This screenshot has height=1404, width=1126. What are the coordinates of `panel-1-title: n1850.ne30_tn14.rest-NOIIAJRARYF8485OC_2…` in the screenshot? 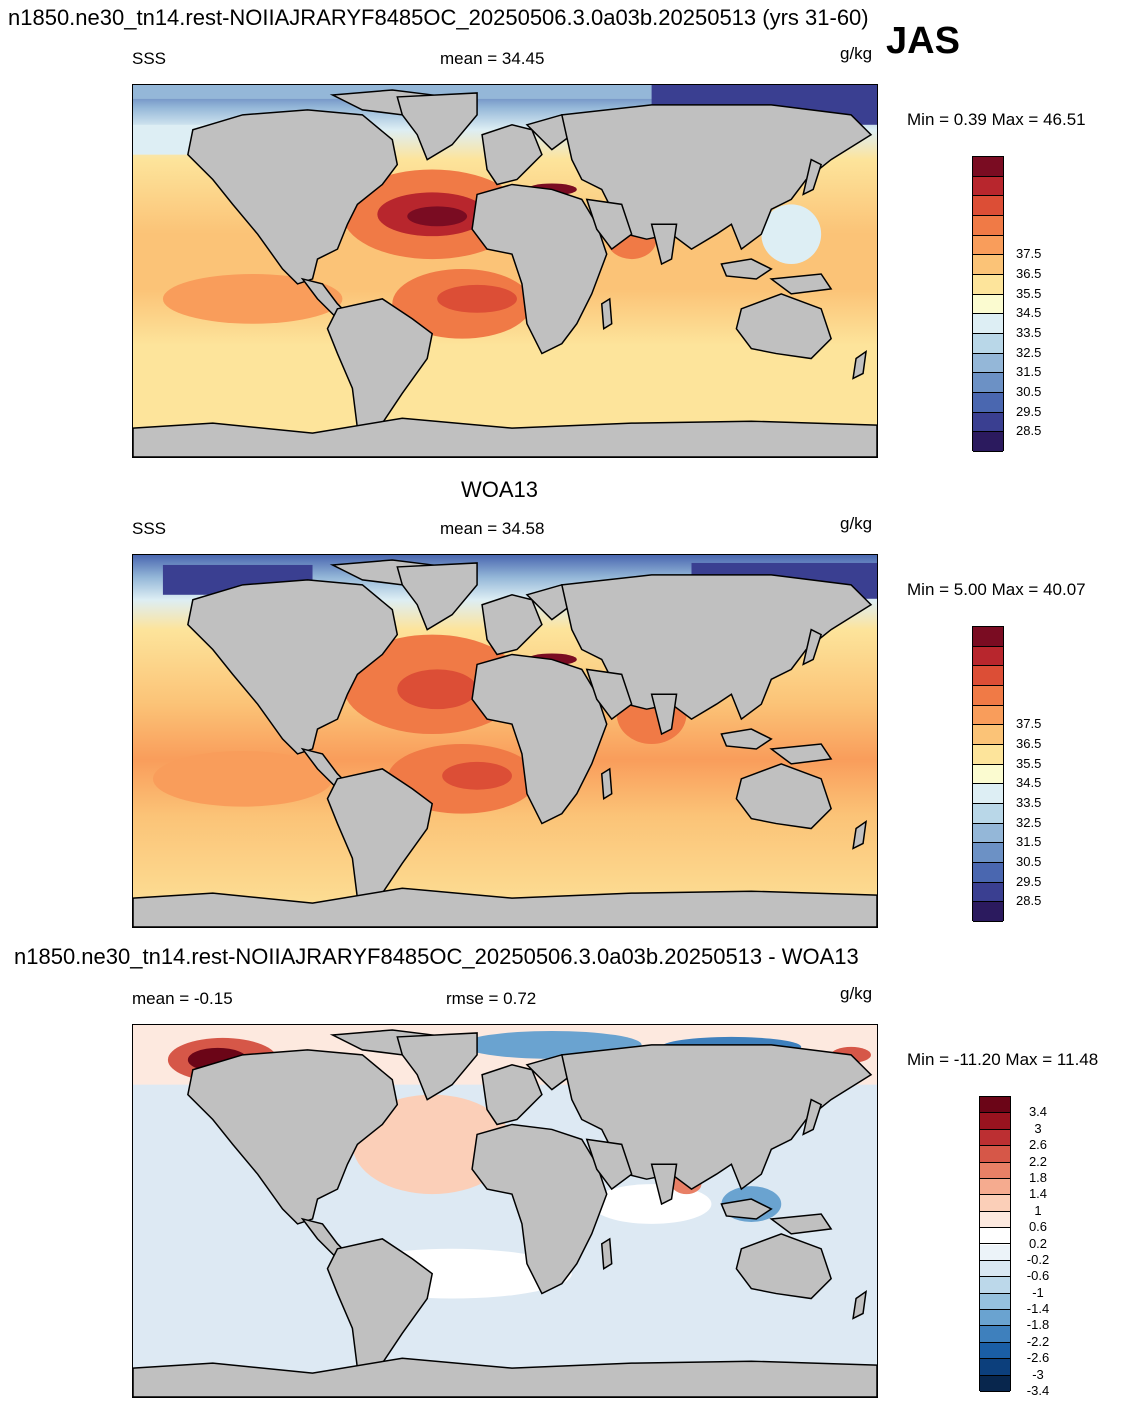 It's located at (438, 17).